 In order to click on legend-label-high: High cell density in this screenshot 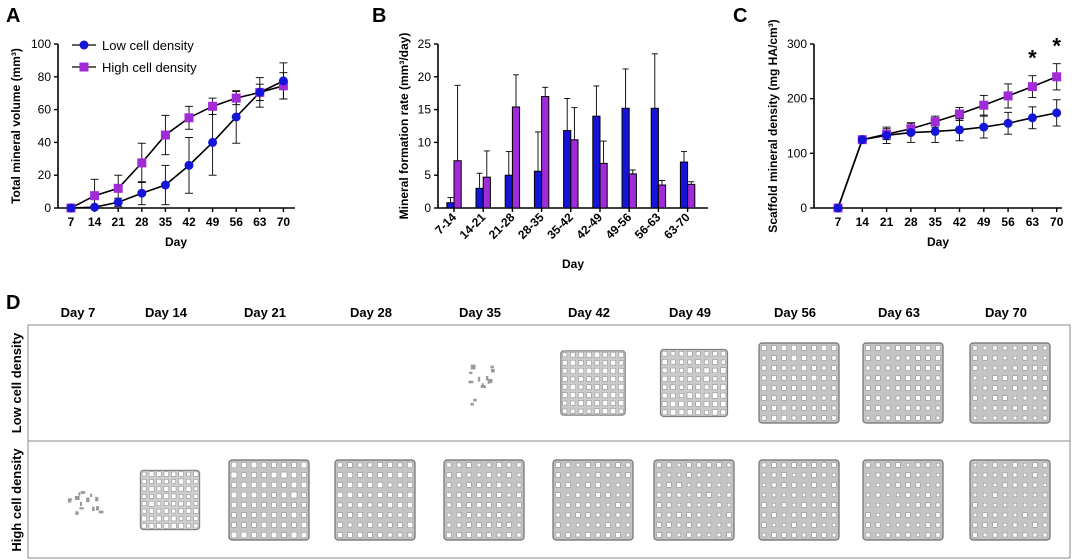, I will do `click(149, 67)`.